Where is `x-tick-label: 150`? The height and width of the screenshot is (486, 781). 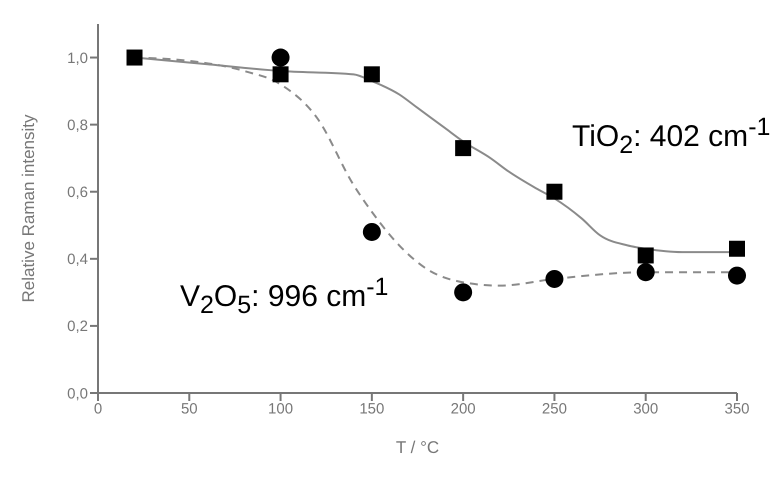 x-tick-label: 150 is located at coordinates (371, 409).